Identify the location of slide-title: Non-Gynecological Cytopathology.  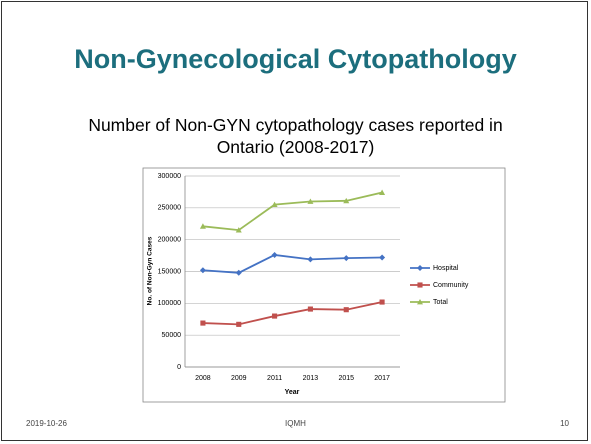
(295, 59).